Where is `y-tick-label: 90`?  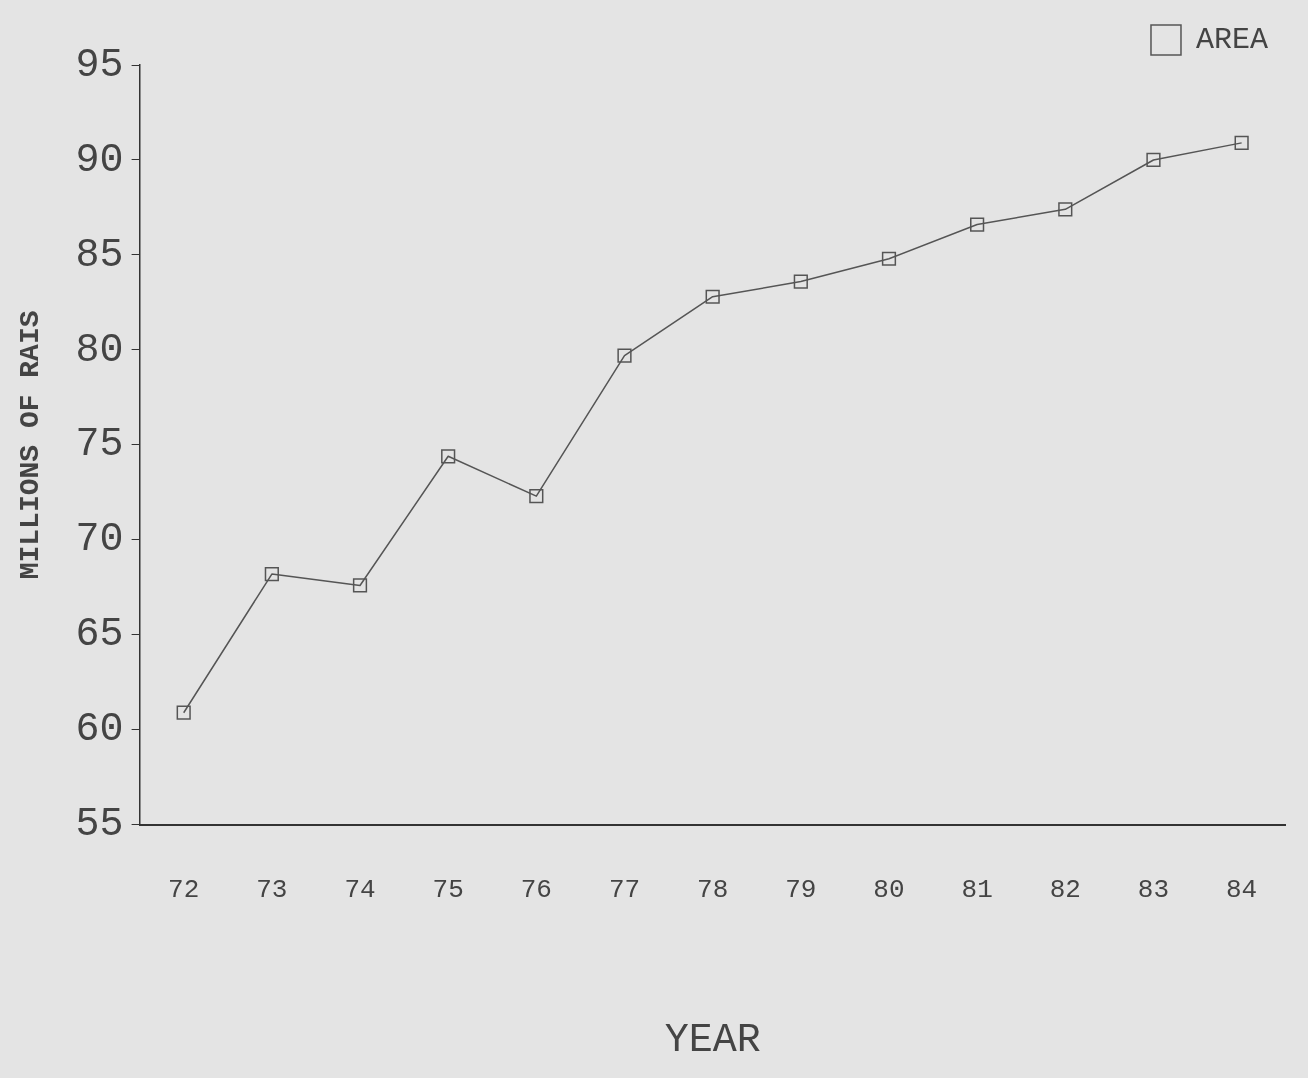
y-tick-label: 90 is located at coordinates (99, 160).